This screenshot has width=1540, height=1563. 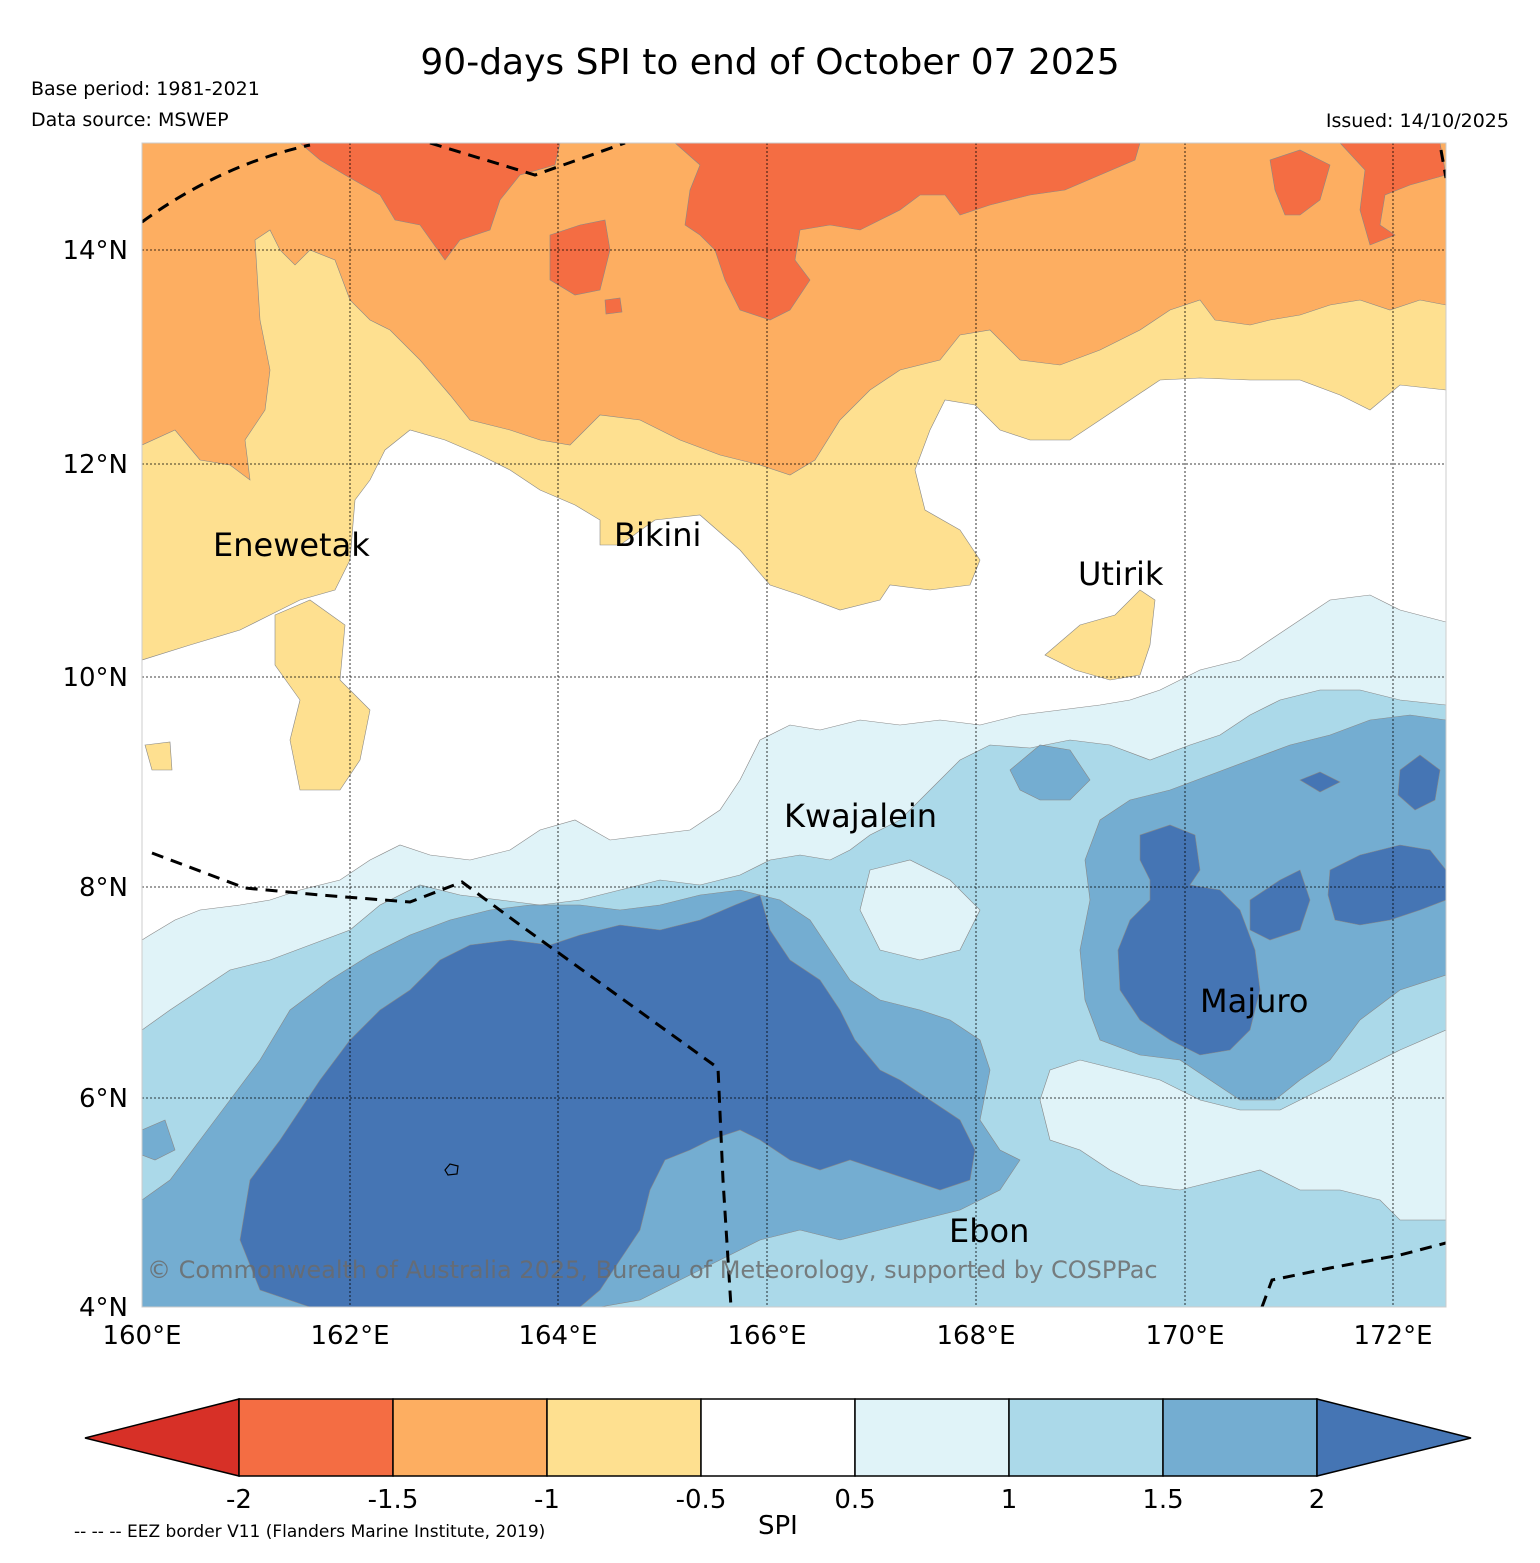 I want to click on island-outline, so click(x=451, y=1169).